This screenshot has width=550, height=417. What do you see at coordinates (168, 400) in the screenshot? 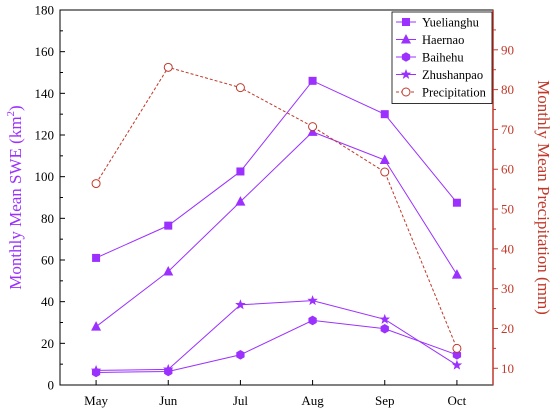
I see `x-tick-label: Jun` at bounding box center [168, 400].